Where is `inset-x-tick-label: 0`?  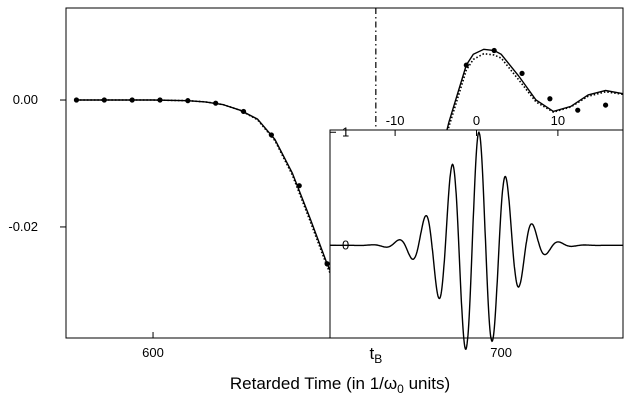 inset-x-tick-label: 0 is located at coordinates (476, 120).